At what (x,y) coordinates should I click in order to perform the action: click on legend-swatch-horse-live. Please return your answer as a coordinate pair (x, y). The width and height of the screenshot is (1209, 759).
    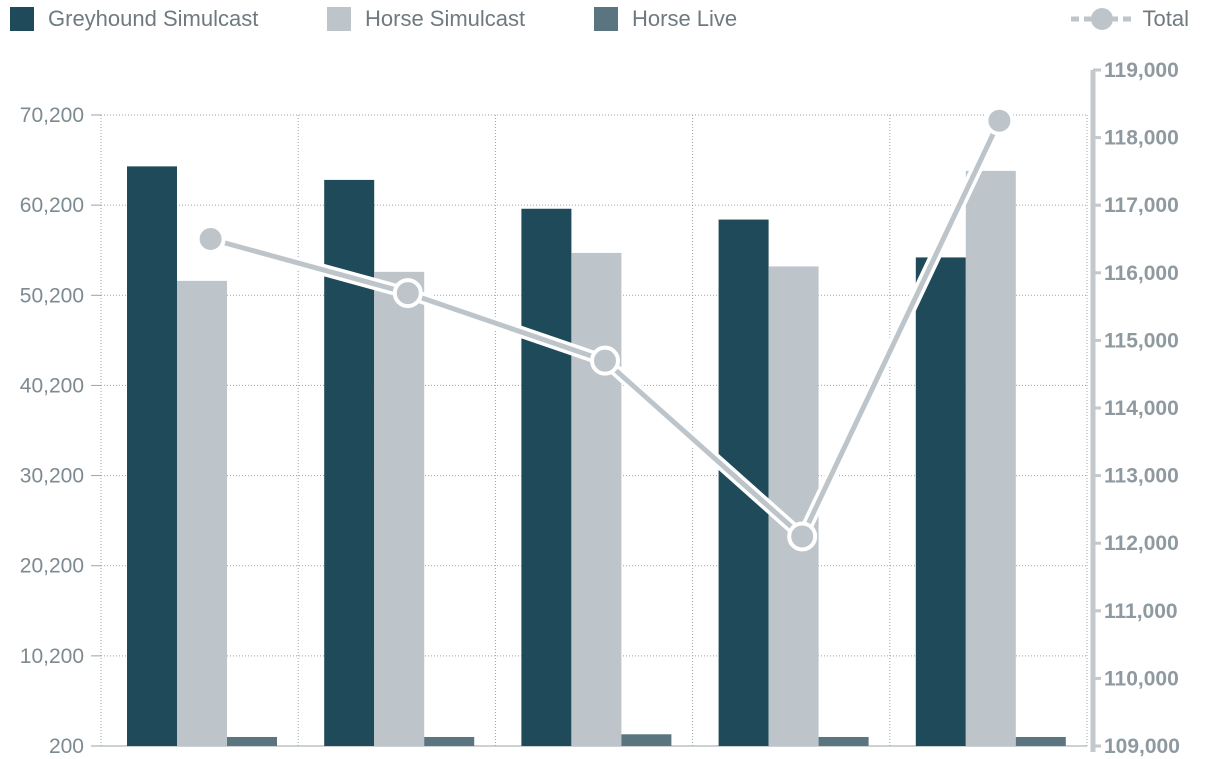
    Looking at the image, I should click on (606, 19).